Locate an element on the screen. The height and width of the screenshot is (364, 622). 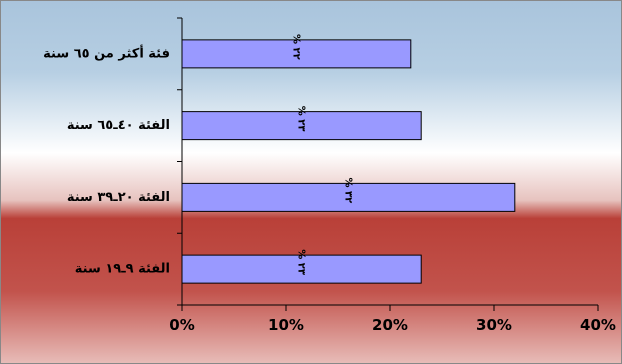
category-label-2: الفئة ٤٠ـ٦٥ سنة is located at coordinates (118, 125).